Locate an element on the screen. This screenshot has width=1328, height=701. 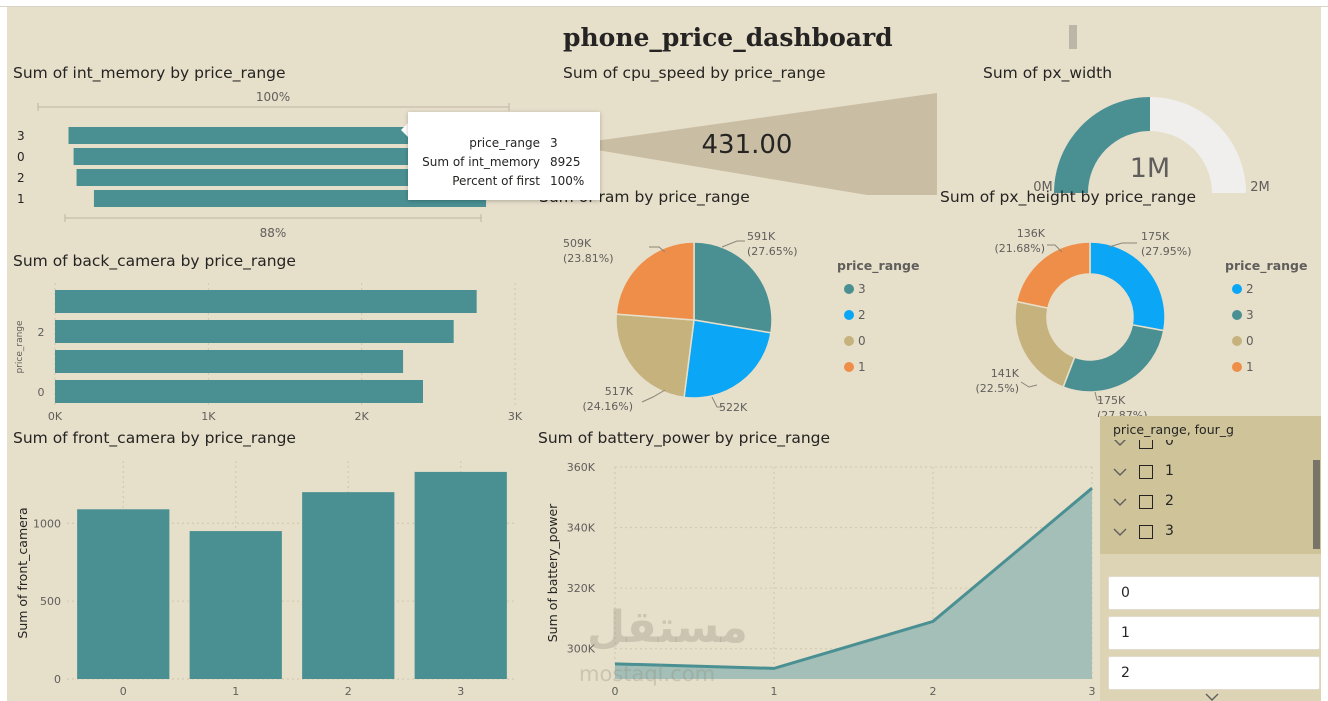
slicer-title: price_range, four_g is located at coordinates (1173, 429).